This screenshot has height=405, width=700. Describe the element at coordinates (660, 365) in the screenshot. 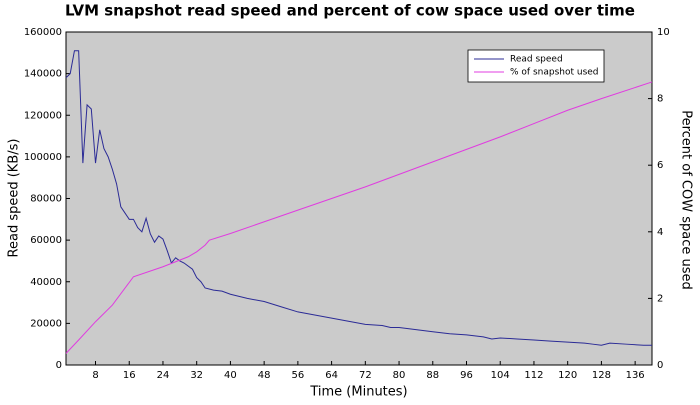

I see `y2-tick-label: 0` at that location.